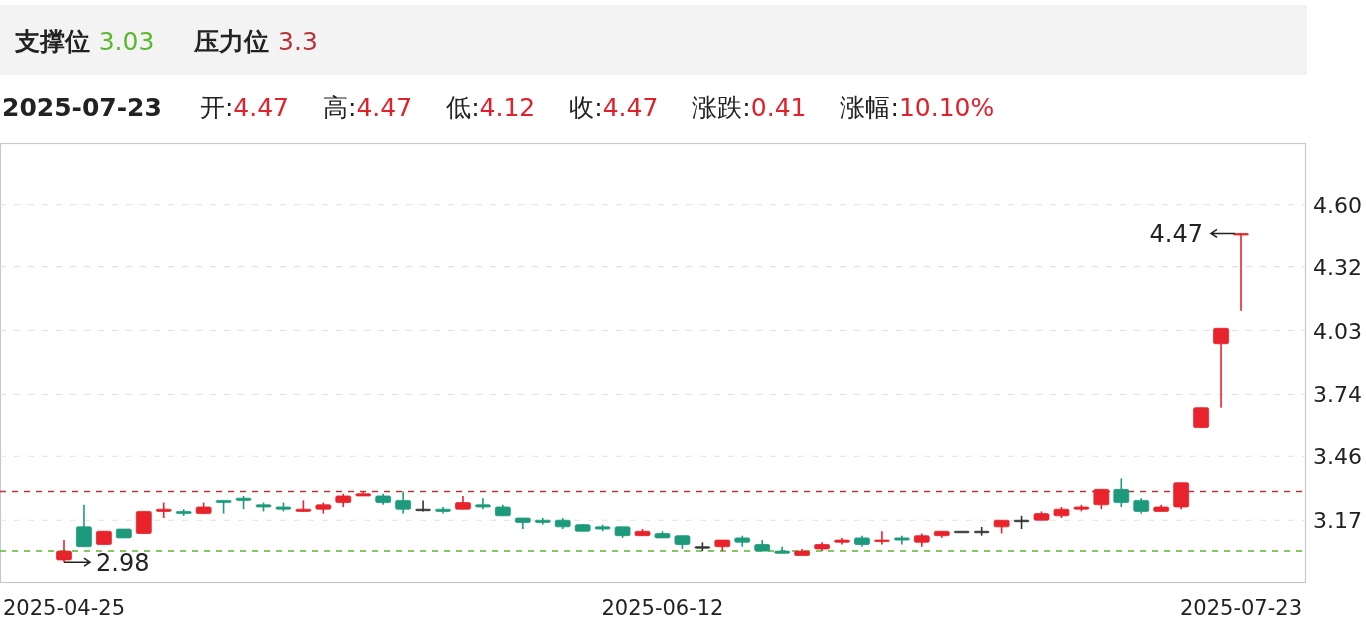 Image resolution: width=1366 pixels, height=628 pixels. I want to click on text: 2025-07-23, so click(82, 107).